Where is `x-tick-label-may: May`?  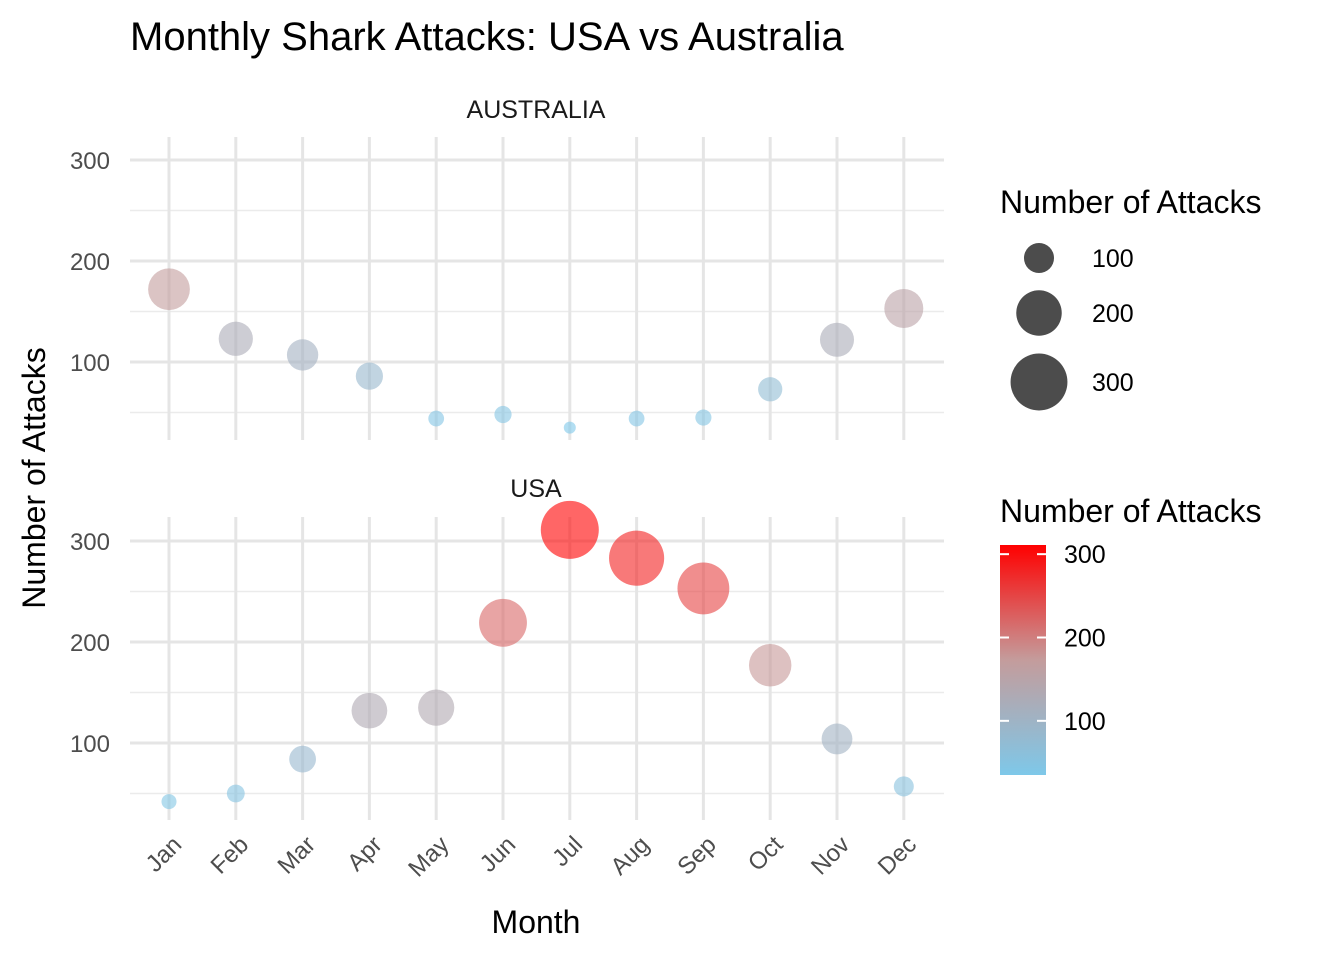
x-tick-label-may: May is located at coordinates (428, 856).